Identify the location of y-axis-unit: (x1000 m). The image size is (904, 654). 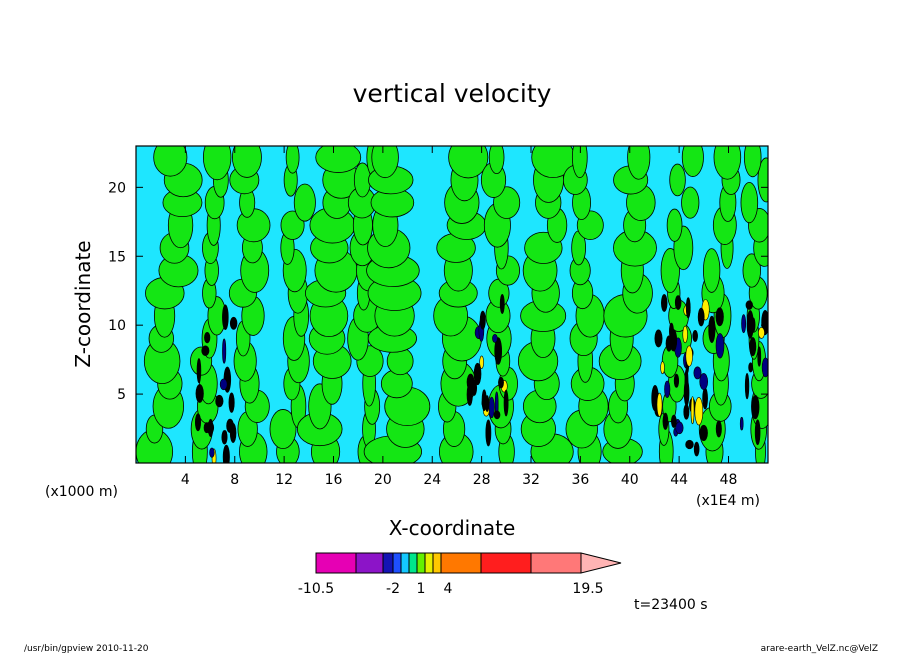
(81, 492).